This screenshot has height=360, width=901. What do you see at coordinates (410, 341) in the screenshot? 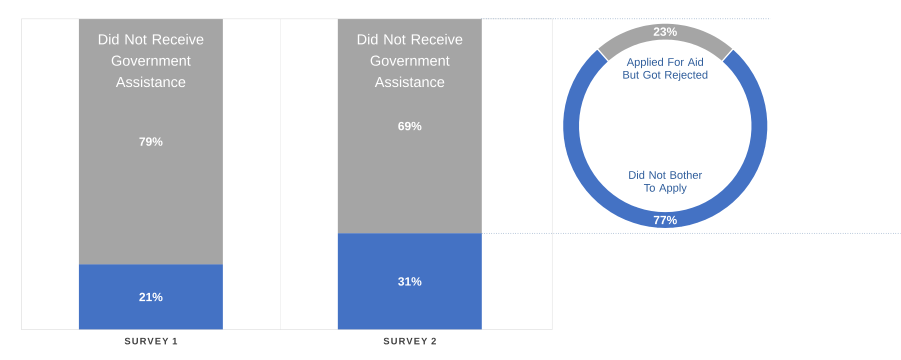
I see `x-tick-label: SURVEY 2` at bounding box center [410, 341].